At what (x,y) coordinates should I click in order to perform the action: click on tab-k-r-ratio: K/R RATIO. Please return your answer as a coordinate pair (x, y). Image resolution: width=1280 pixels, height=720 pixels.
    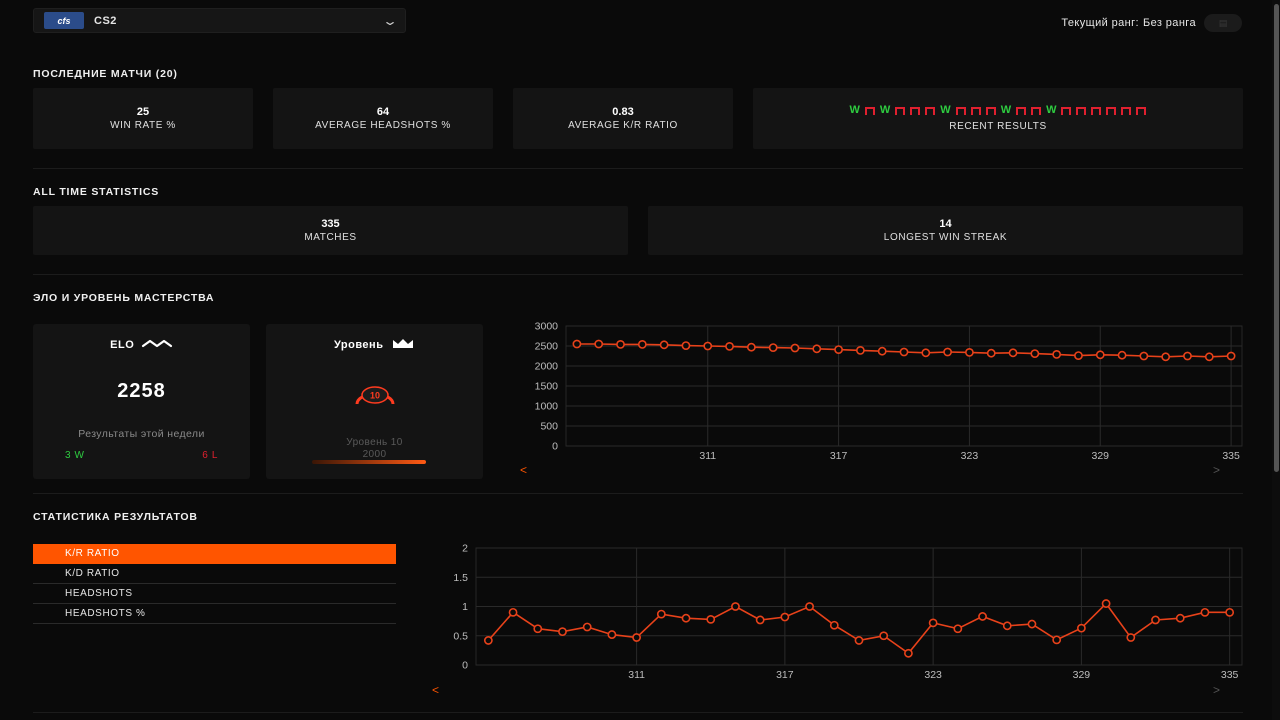
    Looking at the image, I should click on (214, 554).